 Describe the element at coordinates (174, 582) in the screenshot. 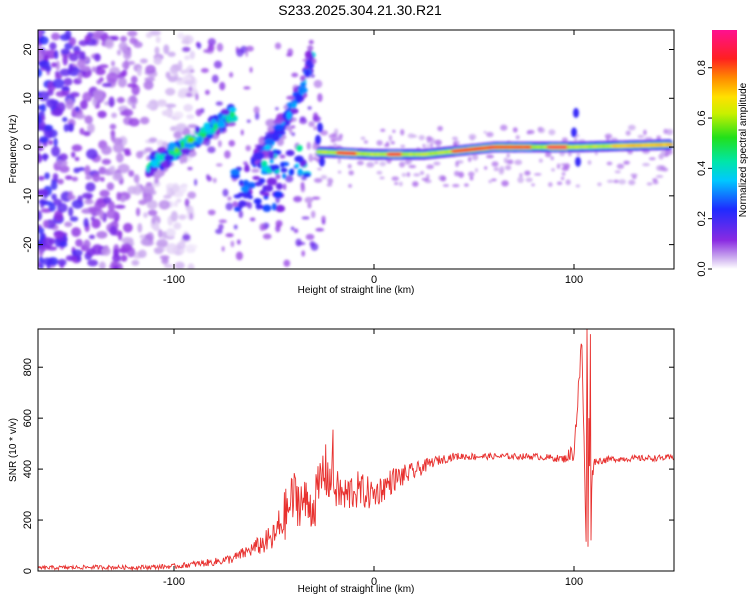

I see `snr-xtick-label: -100` at that location.